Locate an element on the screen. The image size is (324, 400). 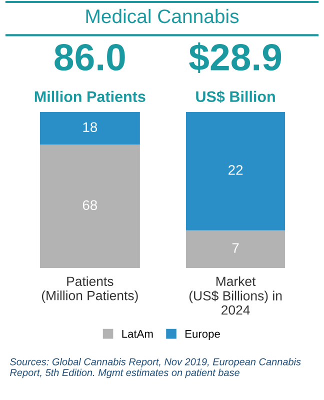
chart-title: 86.0 is located at coordinates (89, 57).